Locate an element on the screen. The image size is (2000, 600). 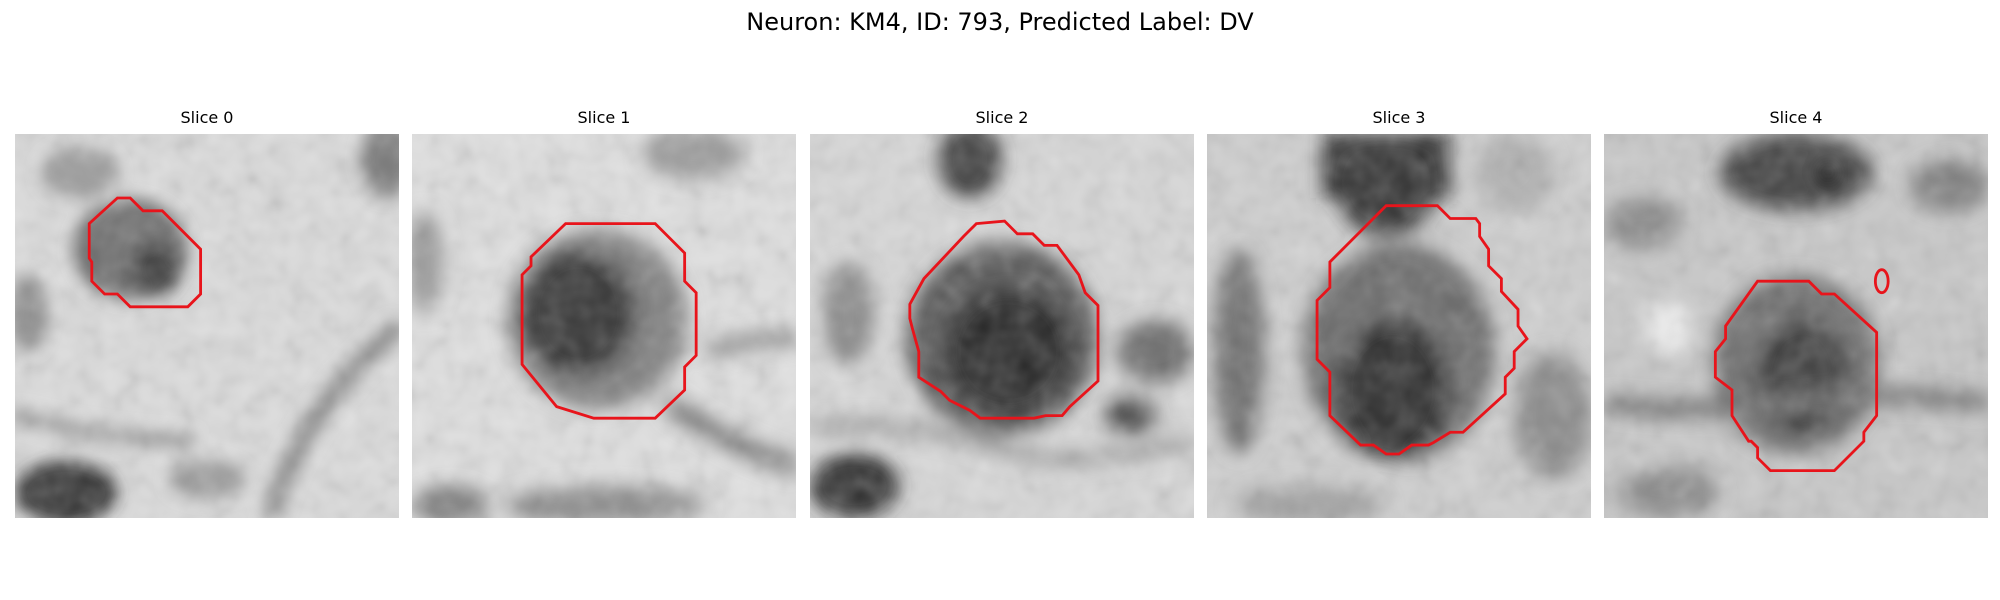
slice-title-0: Slice 0 is located at coordinates (207, 117).